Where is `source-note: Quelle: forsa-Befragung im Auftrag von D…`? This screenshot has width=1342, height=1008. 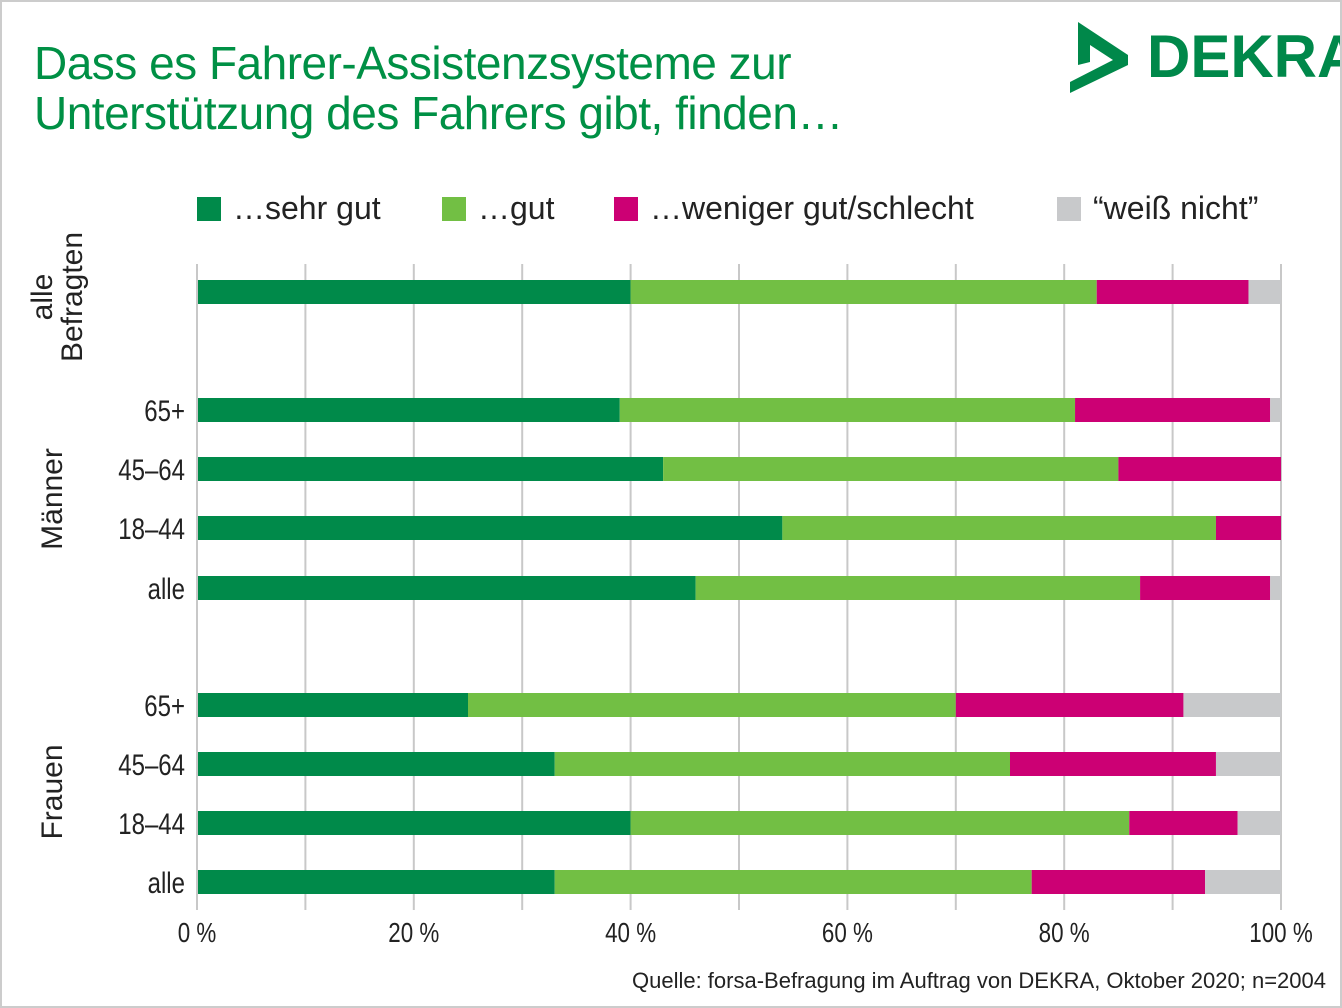 source-note: Quelle: forsa-Befragung im Auftrag von D… is located at coordinates (978, 980).